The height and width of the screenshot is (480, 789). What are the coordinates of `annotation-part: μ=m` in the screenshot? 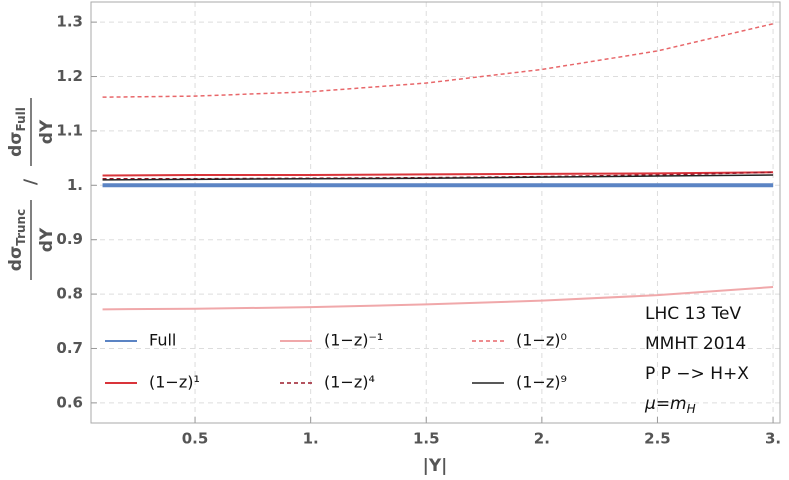 It's located at (665, 404).